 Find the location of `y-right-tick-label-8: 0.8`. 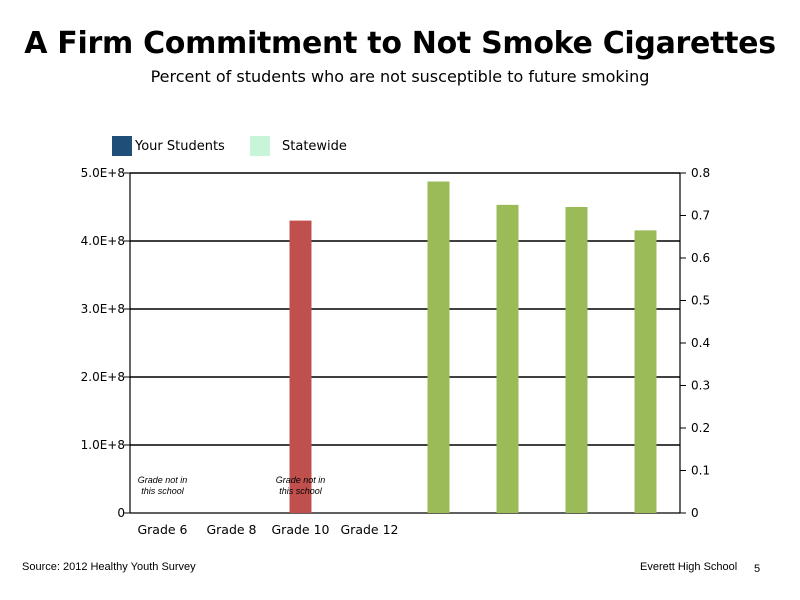

y-right-tick-label-8: 0.8 is located at coordinates (700, 173).